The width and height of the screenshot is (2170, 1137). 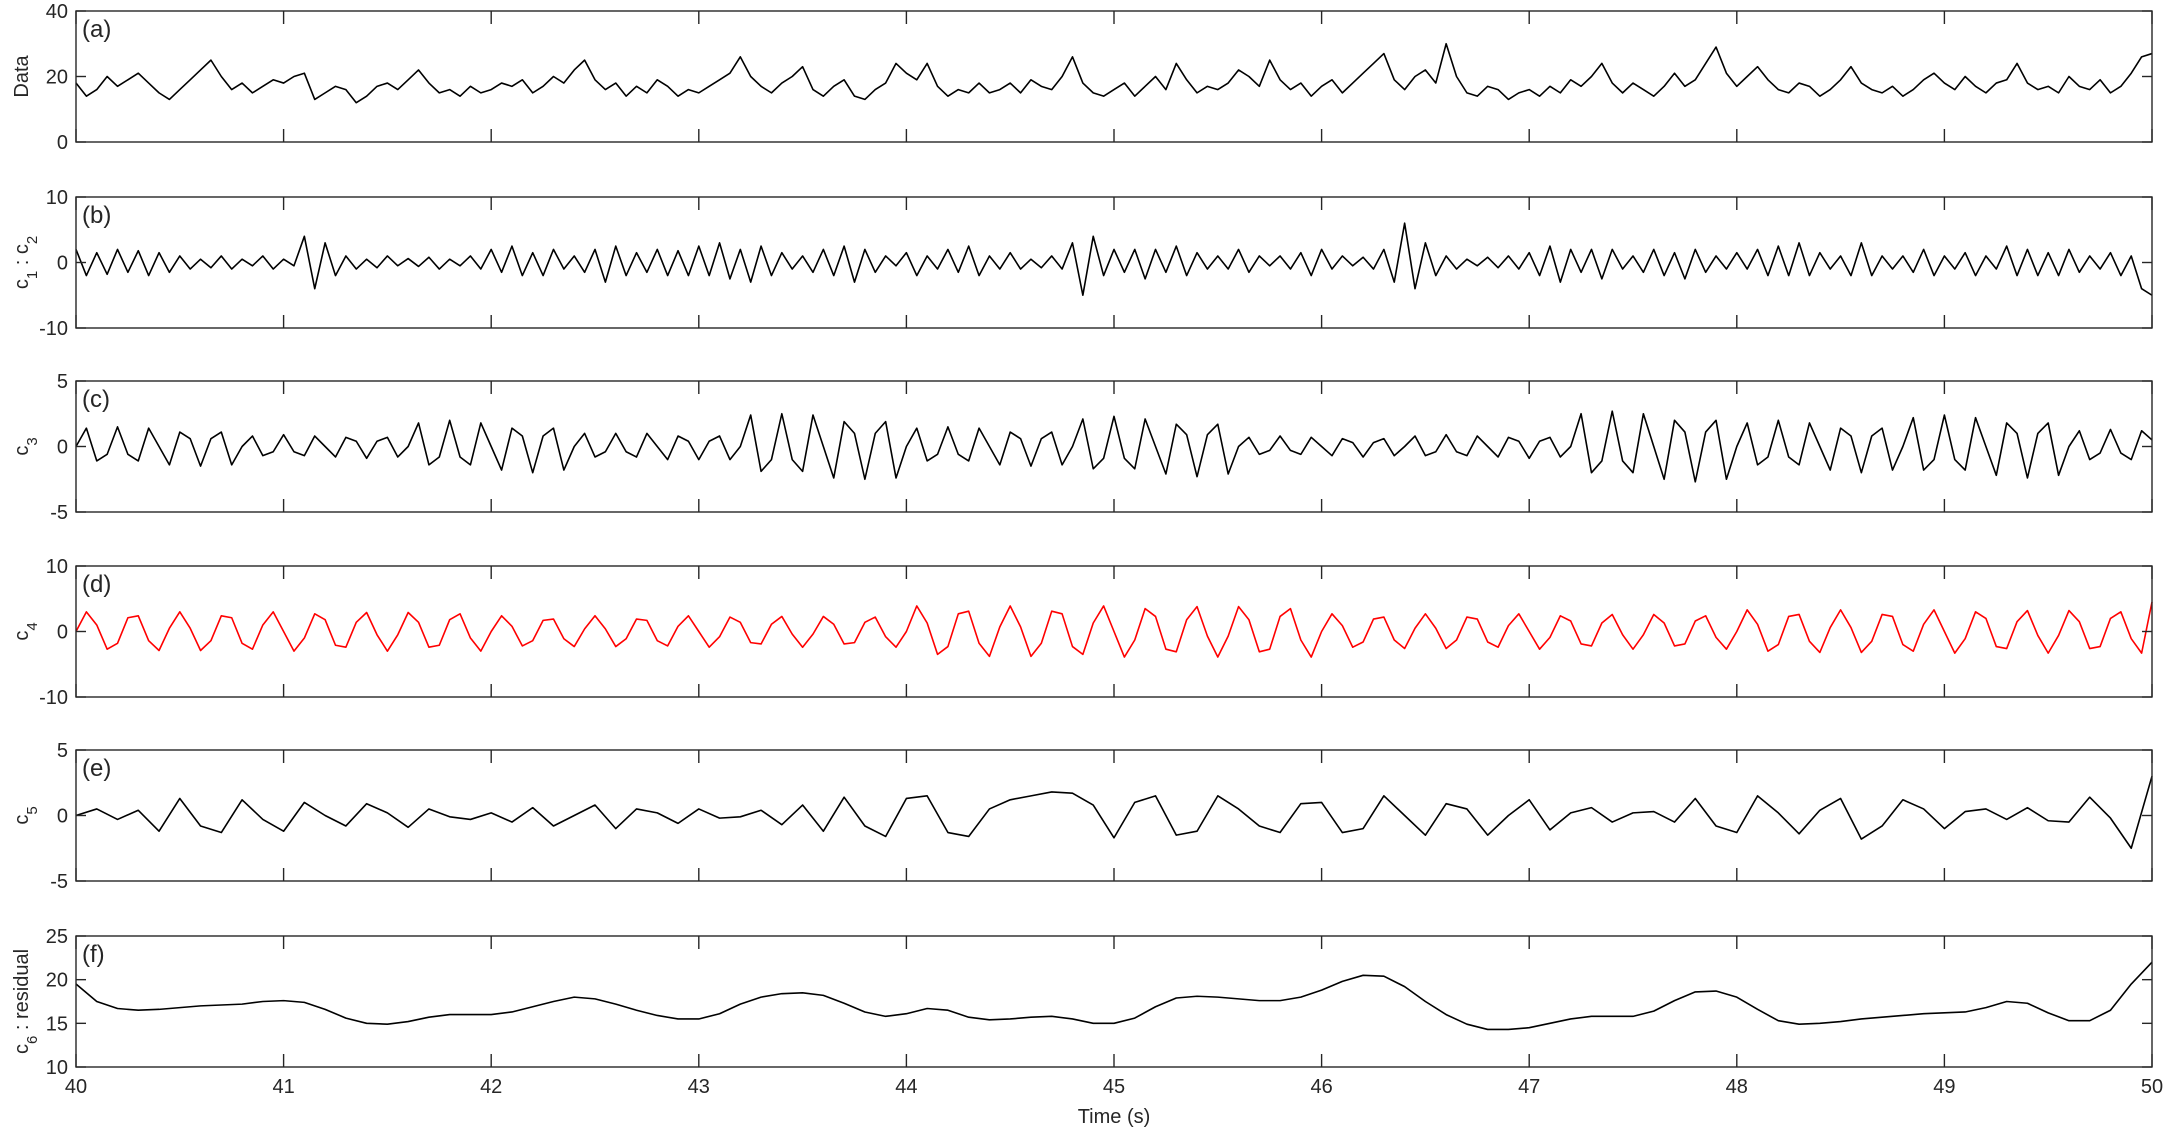 I want to click on y-axis-label-part: 3, so click(x=32, y=441).